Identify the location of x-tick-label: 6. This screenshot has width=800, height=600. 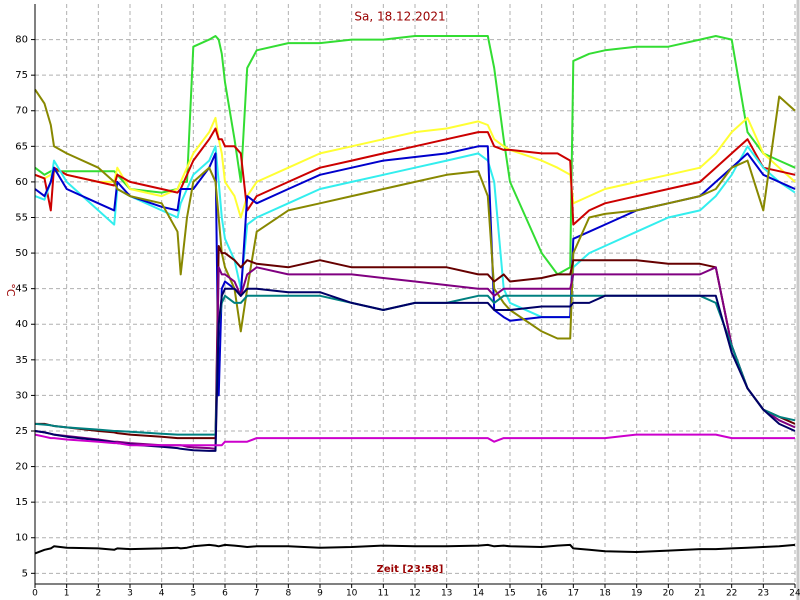
(225, 594).